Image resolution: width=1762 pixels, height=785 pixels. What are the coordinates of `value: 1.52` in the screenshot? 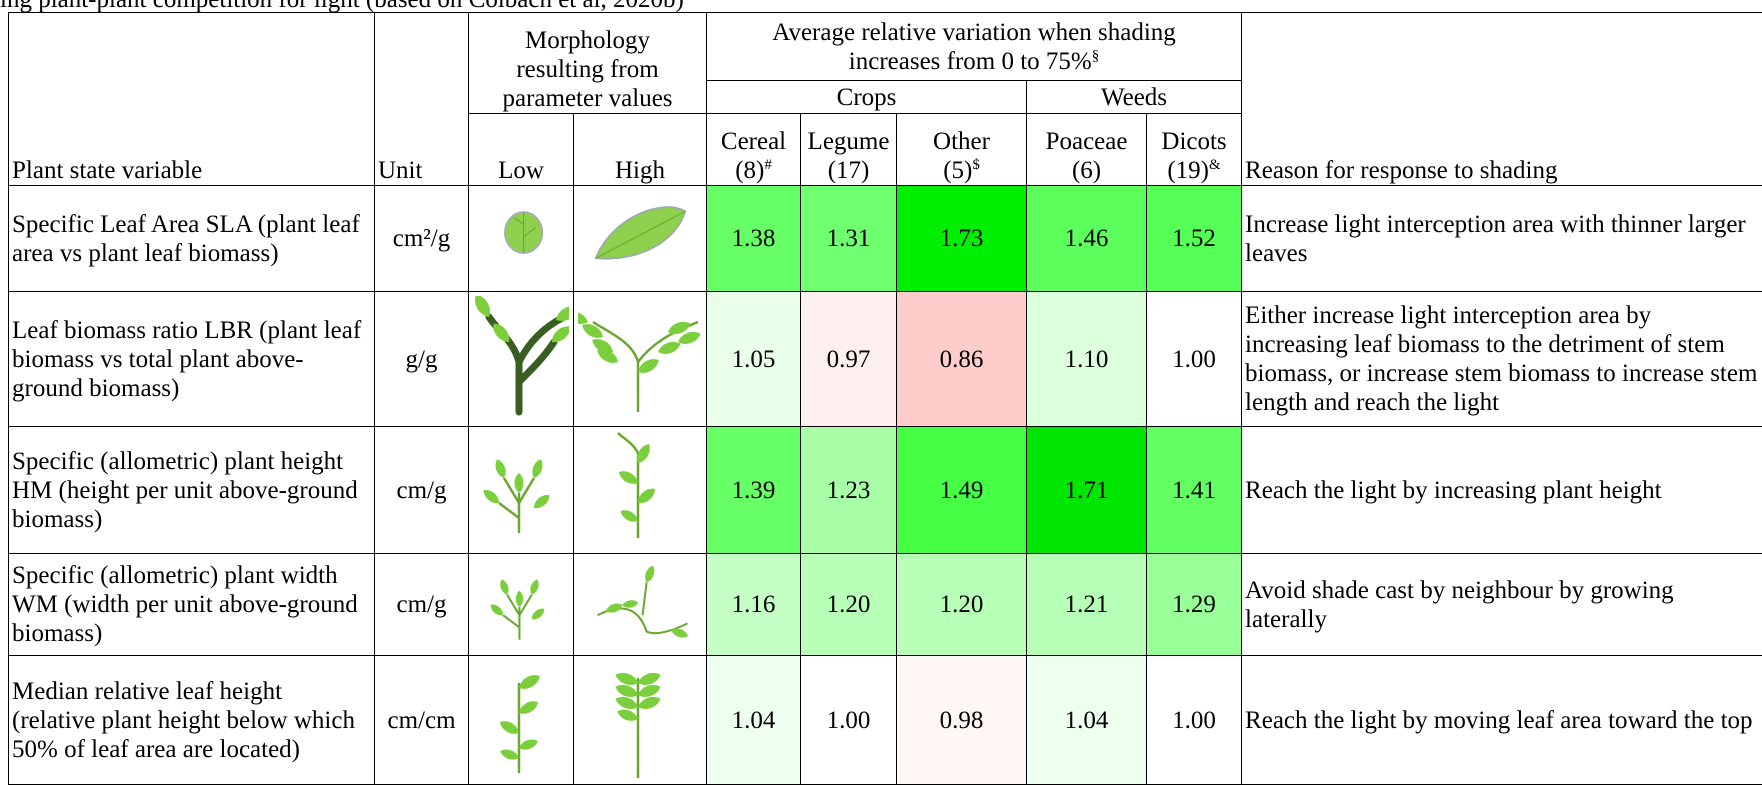 It's located at (1194, 239).